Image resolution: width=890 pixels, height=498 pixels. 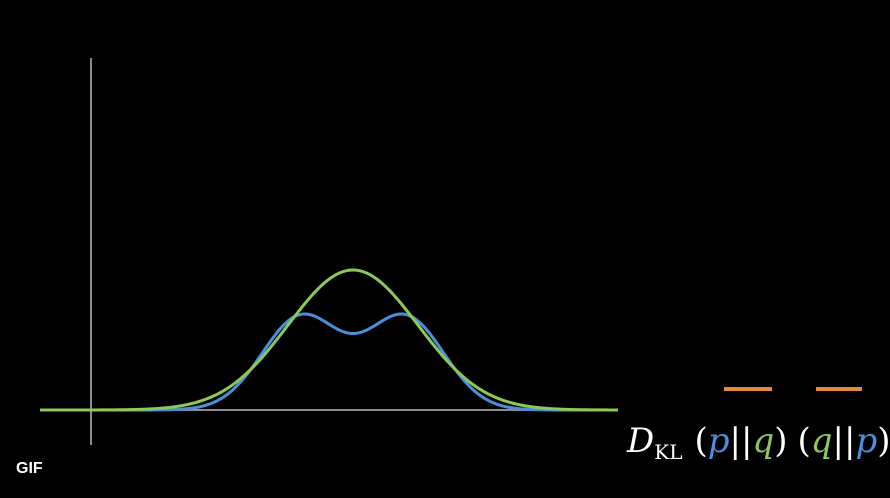 What do you see at coordinates (640, 441) in the screenshot?
I see `kl-symbol: D` at bounding box center [640, 441].